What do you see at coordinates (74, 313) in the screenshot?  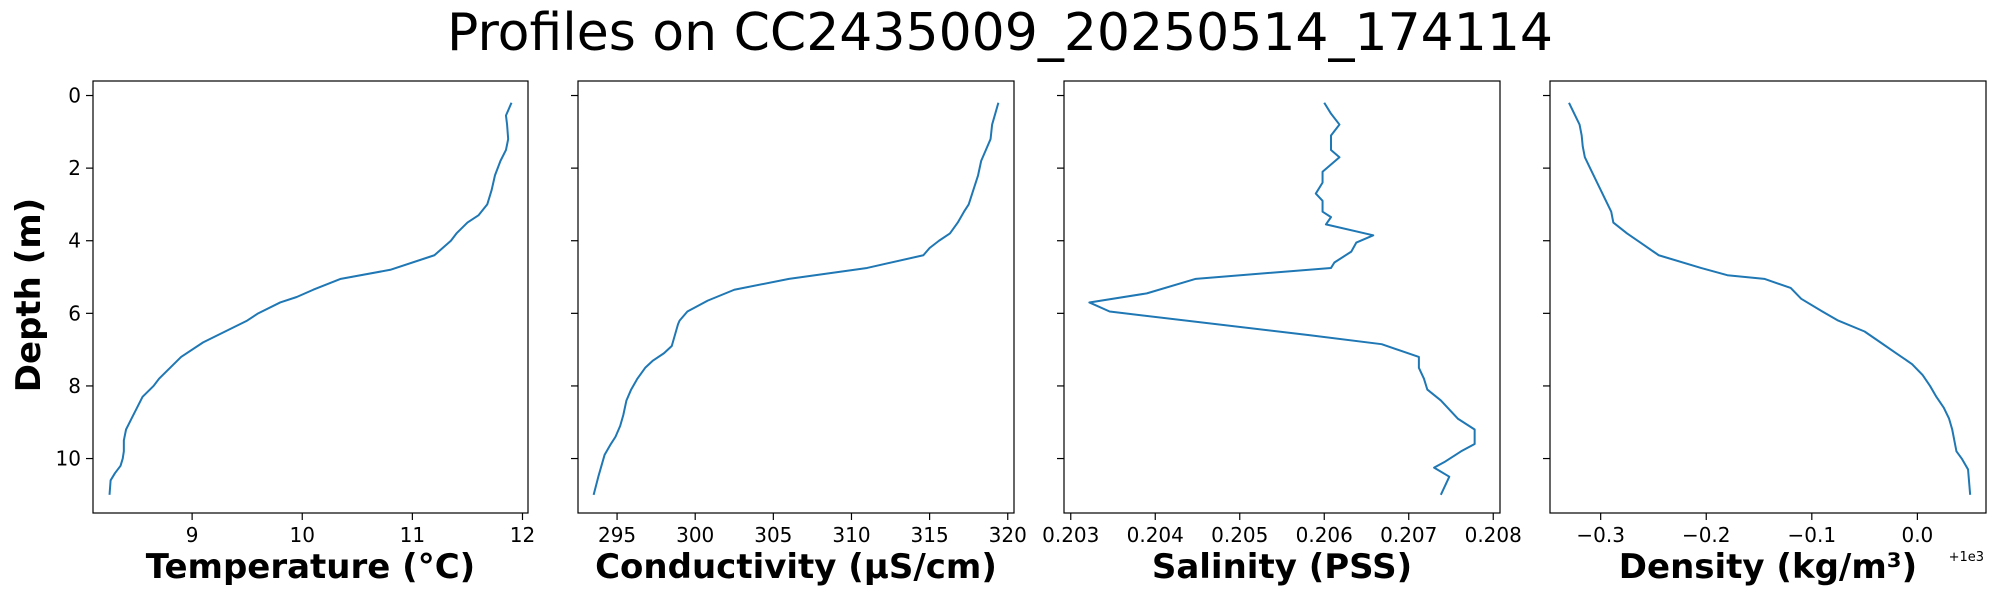 I see `depth-tick-label: 6` at bounding box center [74, 313].